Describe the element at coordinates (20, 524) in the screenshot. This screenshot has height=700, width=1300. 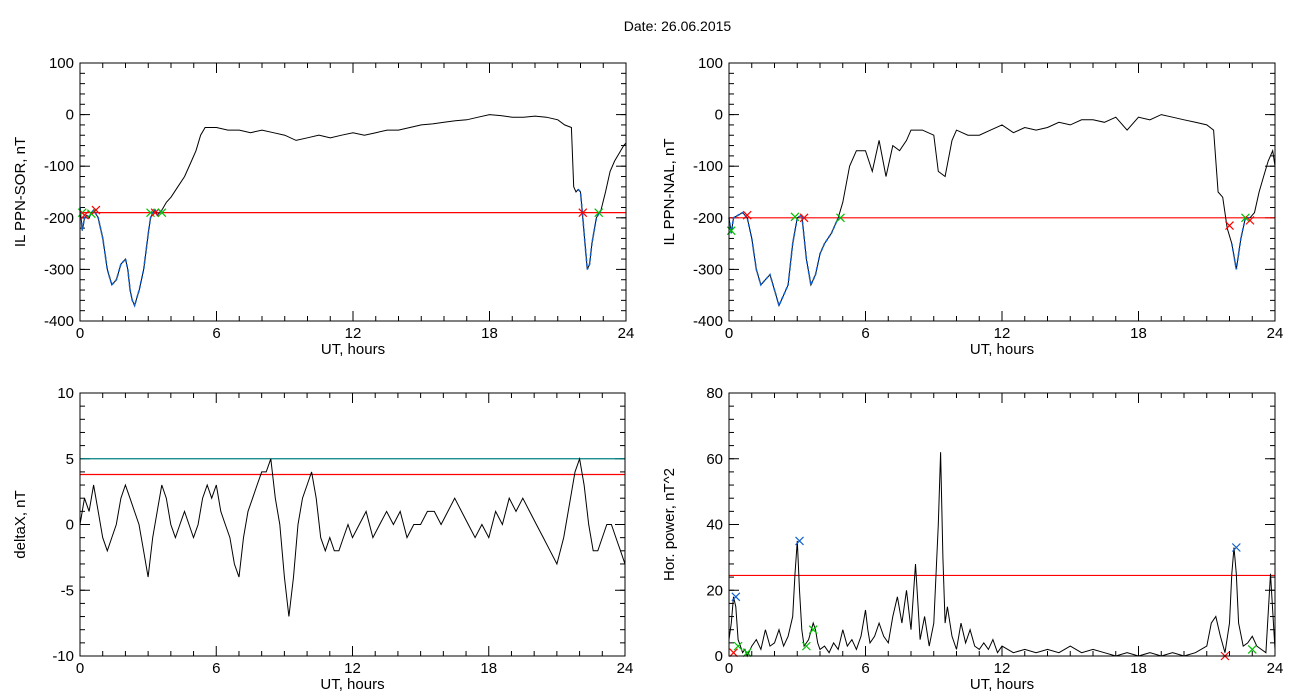
I see `y-axis-label: deltaX, nT` at that location.